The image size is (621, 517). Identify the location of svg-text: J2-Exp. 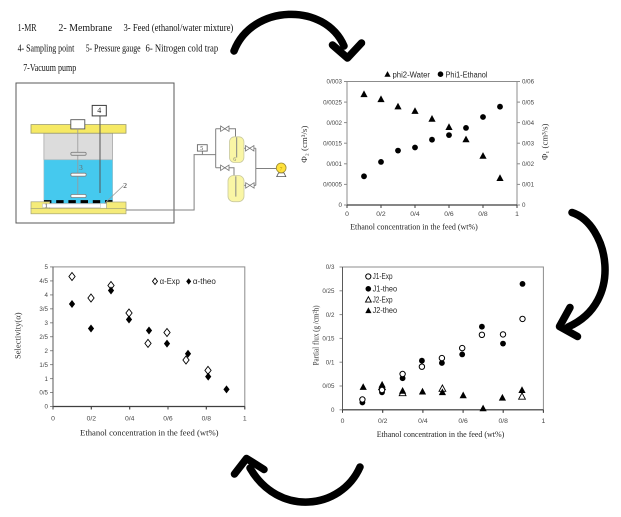
(383, 299).